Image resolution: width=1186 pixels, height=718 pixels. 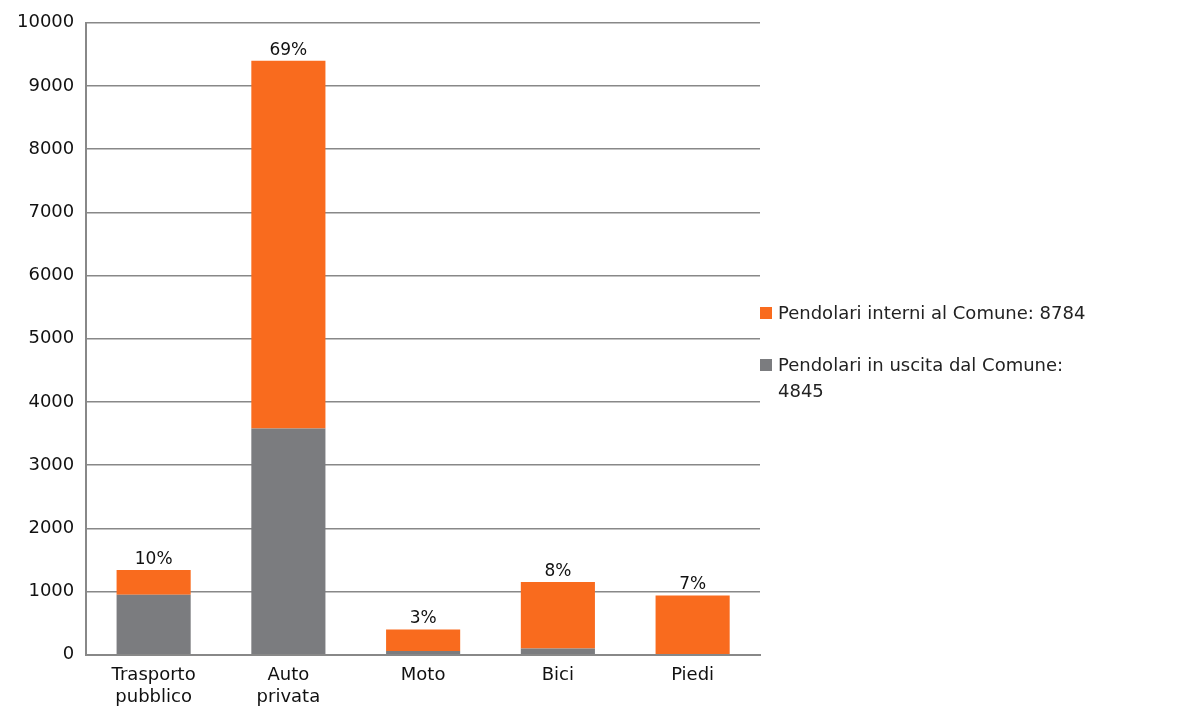 What do you see at coordinates (51, 274) in the screenshot?
I see `y-tick-label: 6000` at bounding box center [51, 274].